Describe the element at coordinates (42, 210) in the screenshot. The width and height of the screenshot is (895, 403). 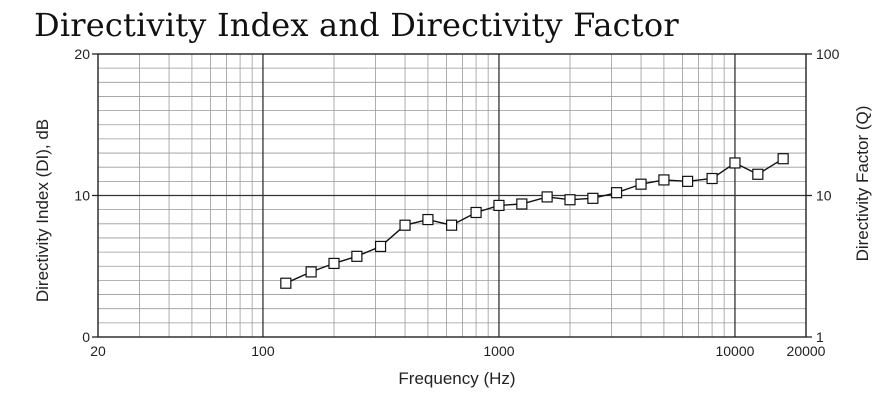
I see `y-axis-label: Directivity Index (DI), dB` at that location.